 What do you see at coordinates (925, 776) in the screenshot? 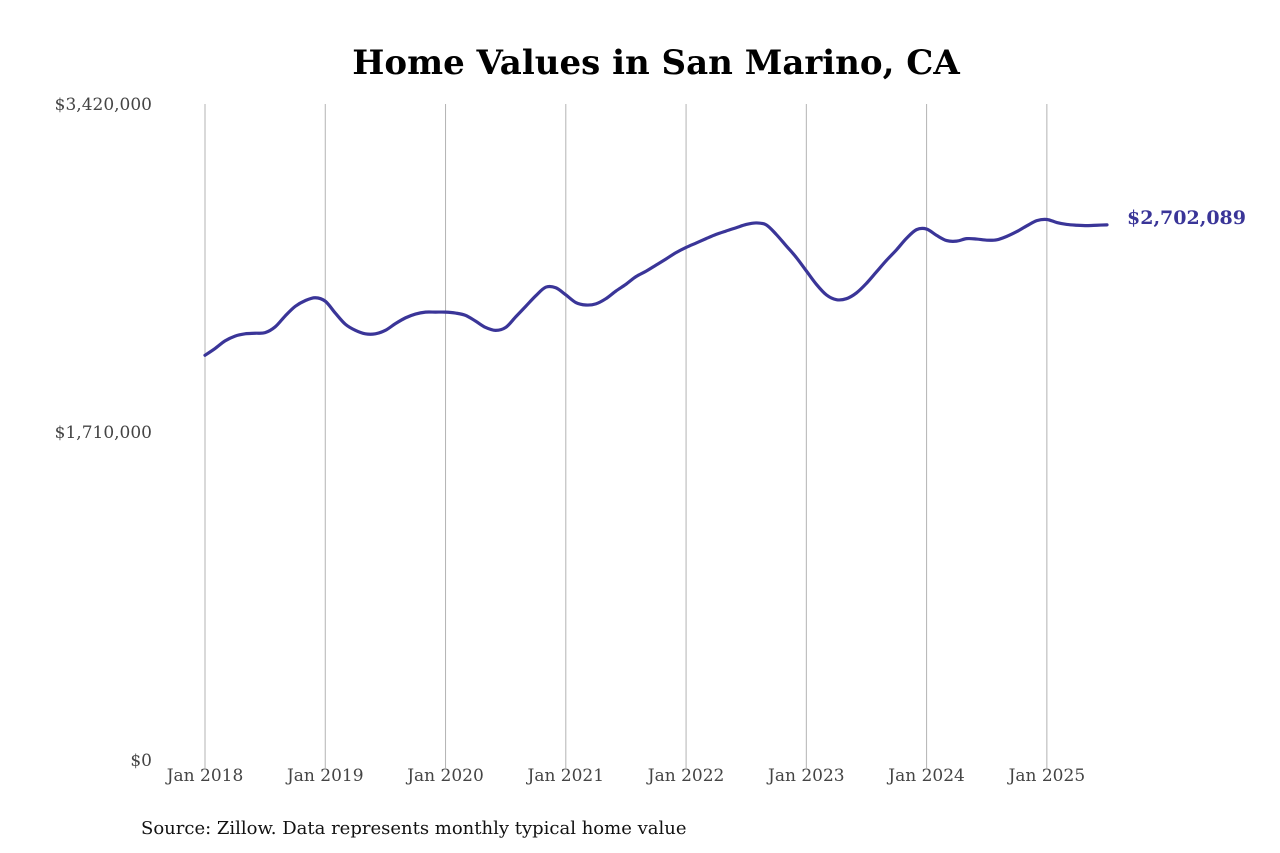
I see `x-tick-label: Jan 2024` at bounding box center [925, 776].